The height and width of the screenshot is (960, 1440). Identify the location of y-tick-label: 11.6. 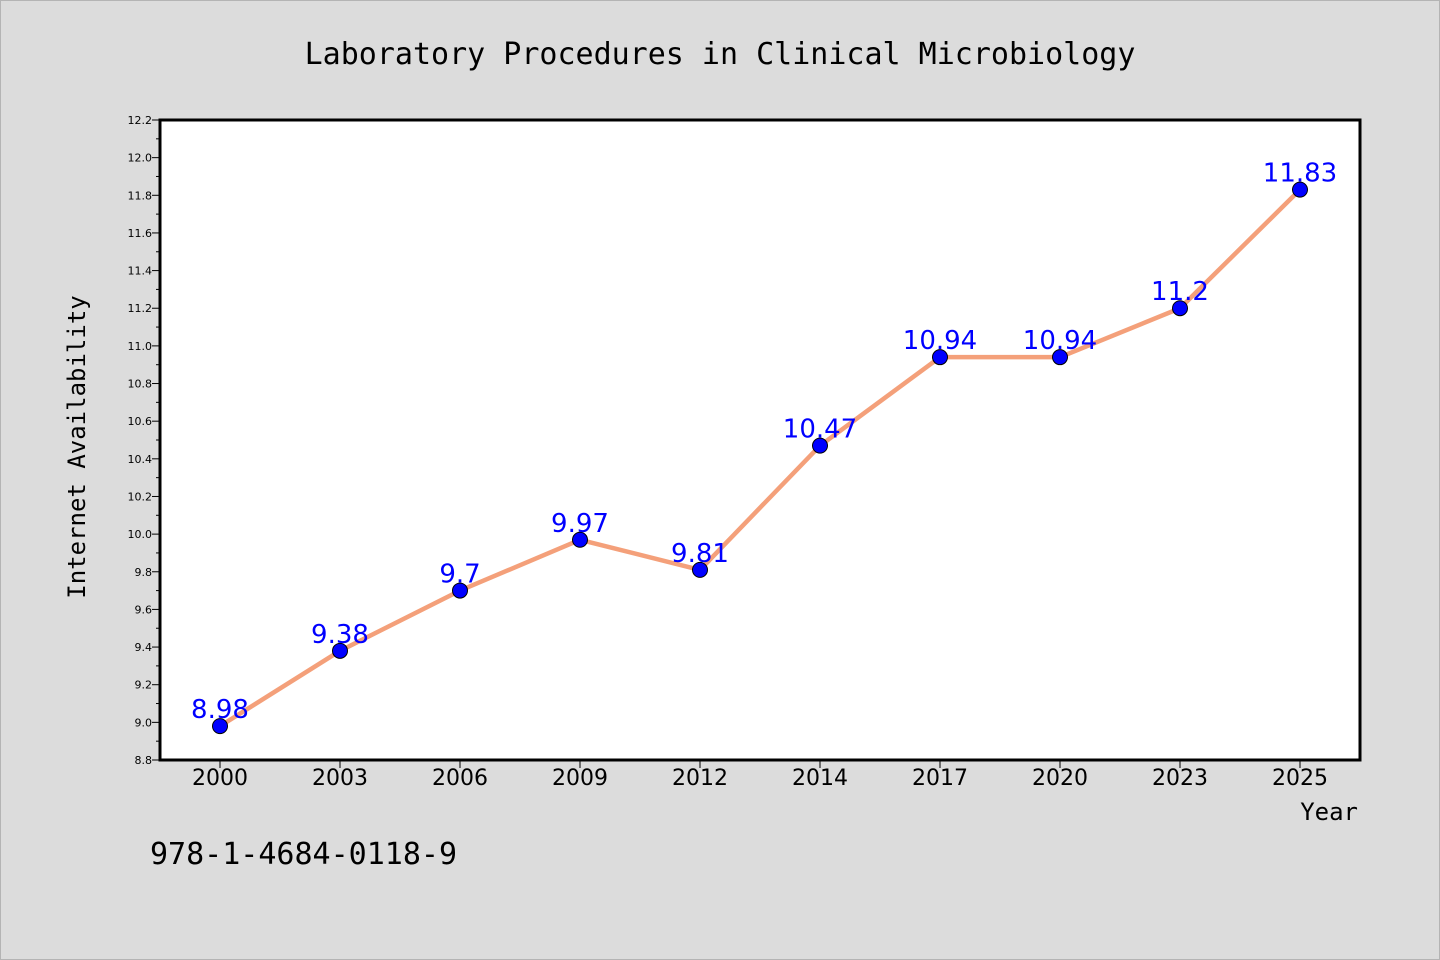
(140, 233).